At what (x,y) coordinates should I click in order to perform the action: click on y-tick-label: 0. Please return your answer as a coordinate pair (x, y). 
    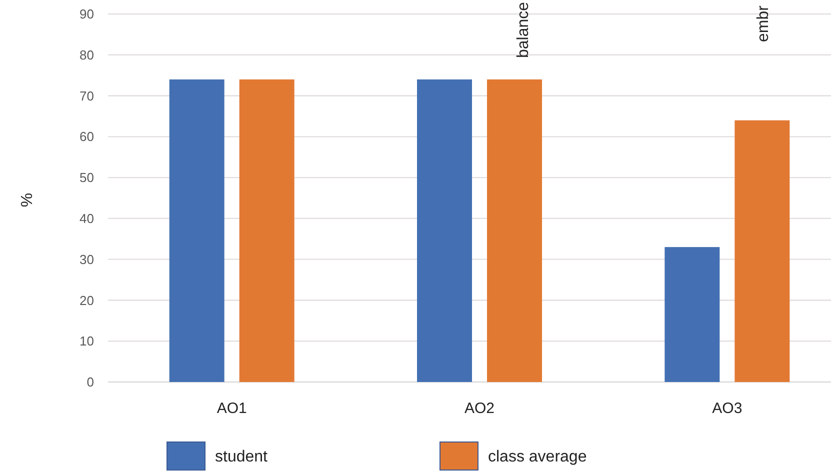
    Looking at the image, I should click on (90, 382).